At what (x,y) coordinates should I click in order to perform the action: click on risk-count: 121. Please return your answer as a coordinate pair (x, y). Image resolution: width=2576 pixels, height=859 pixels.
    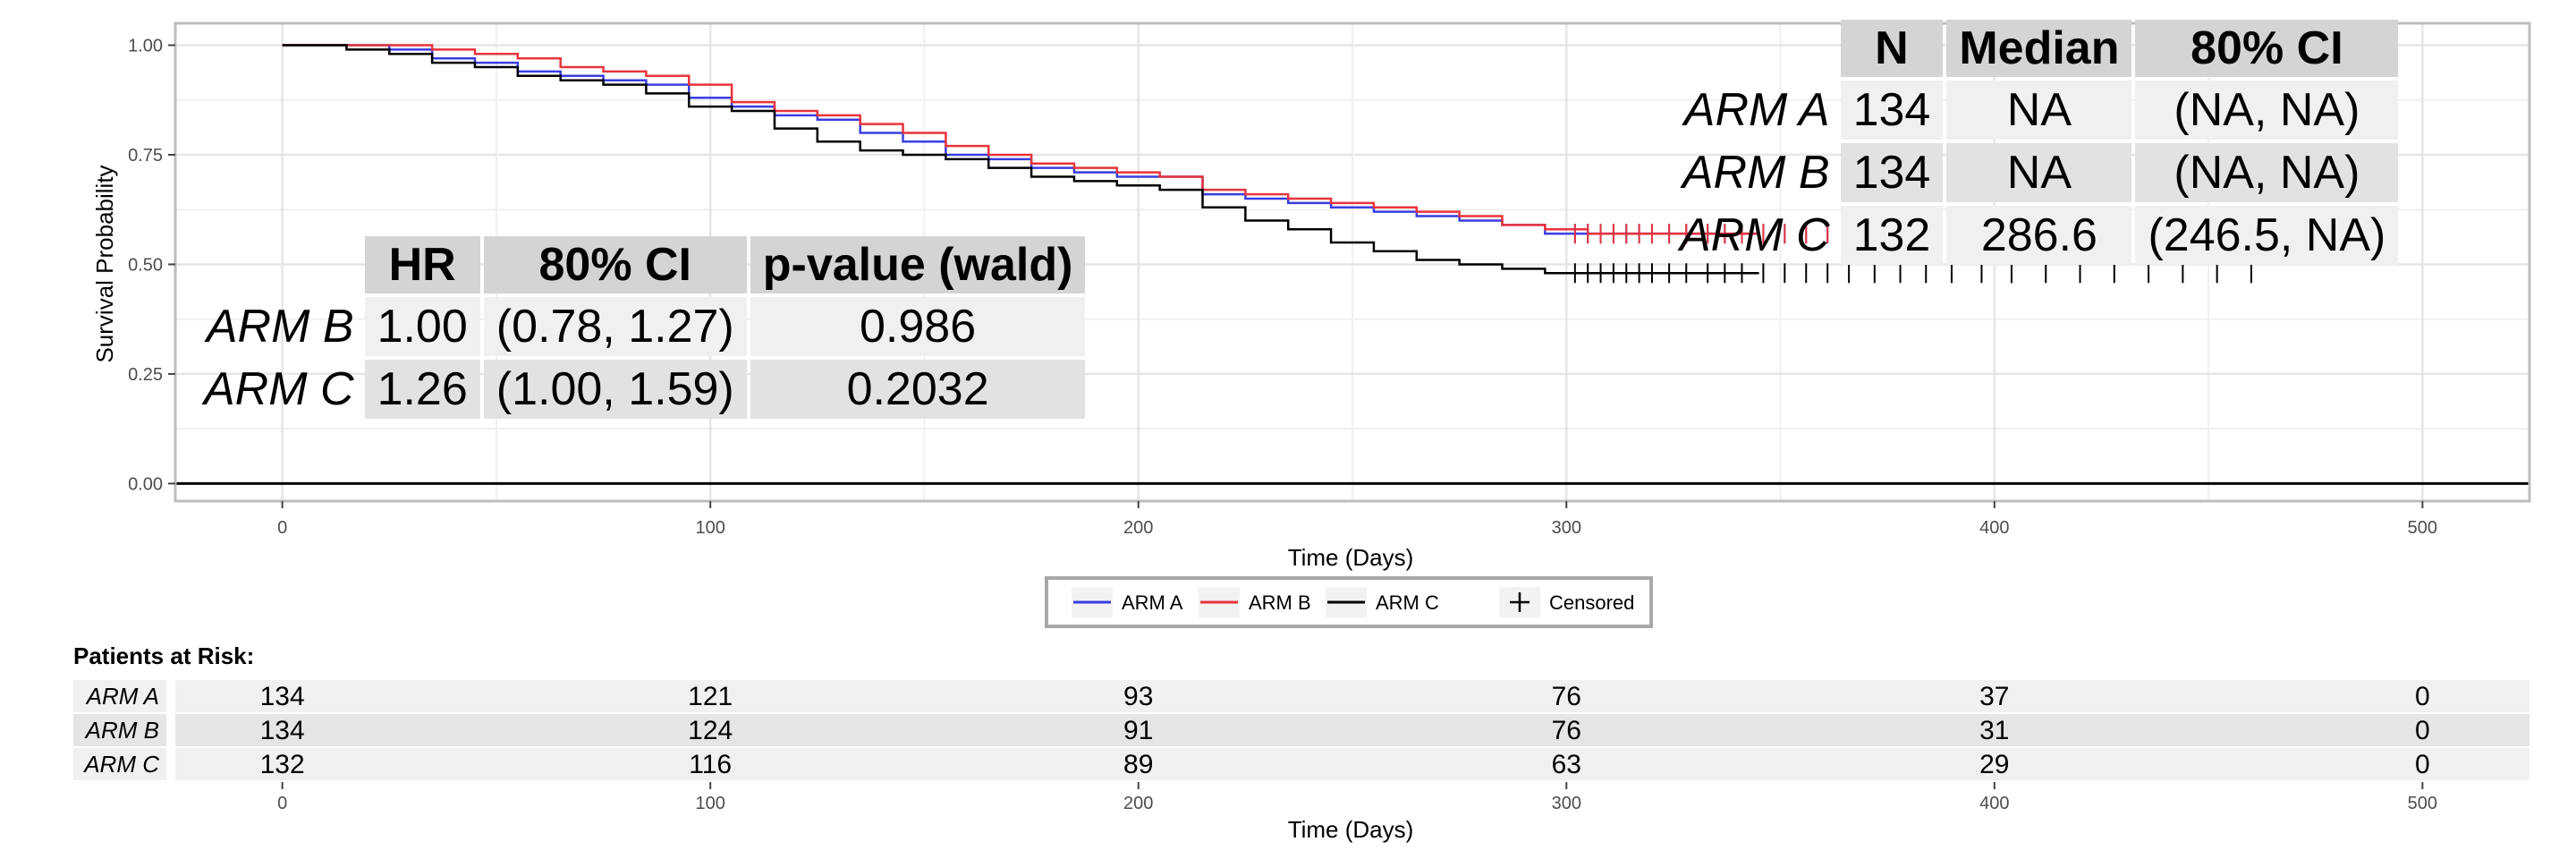
    Looking at the image, I should click on (710, 696).